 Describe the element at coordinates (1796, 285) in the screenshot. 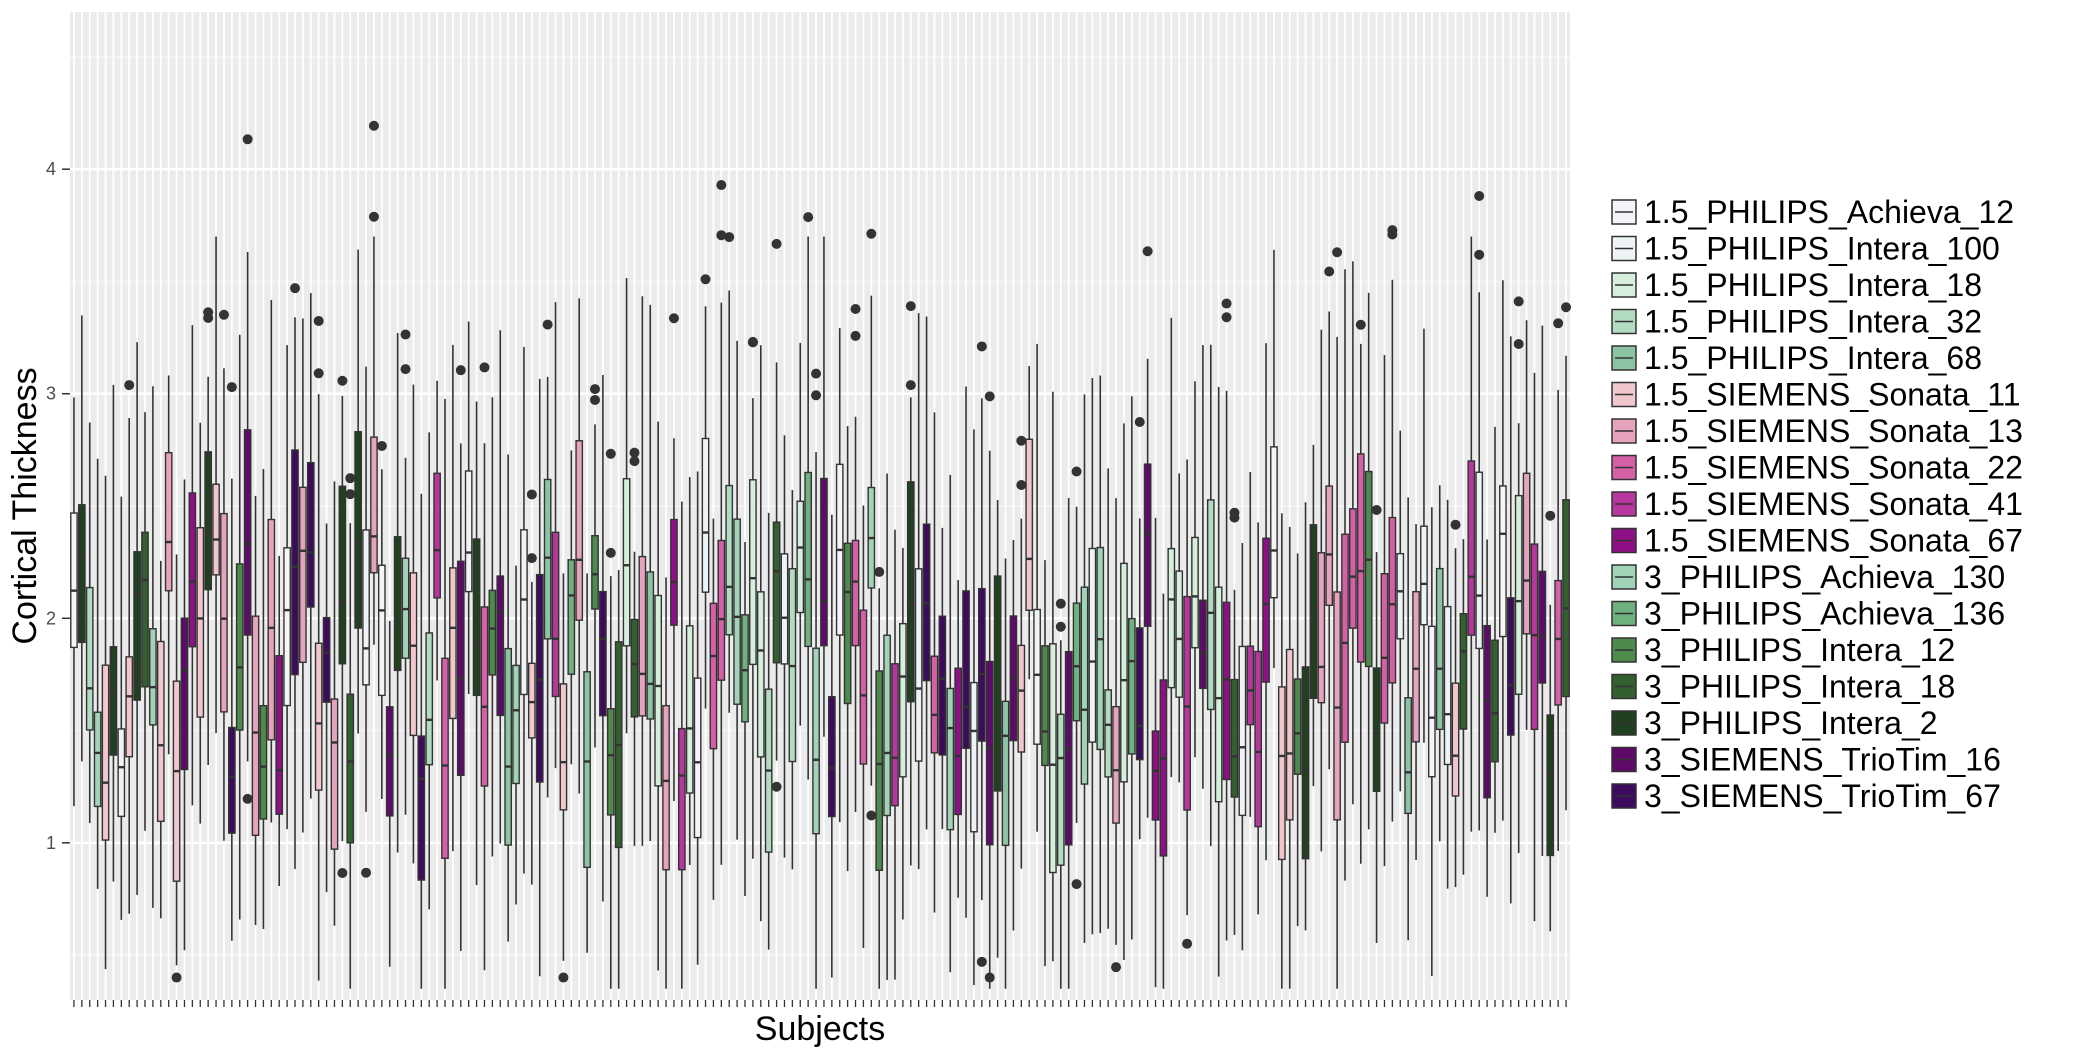

I see `legend-item: 1.5_PHILIPS_Intera_18` at that location.